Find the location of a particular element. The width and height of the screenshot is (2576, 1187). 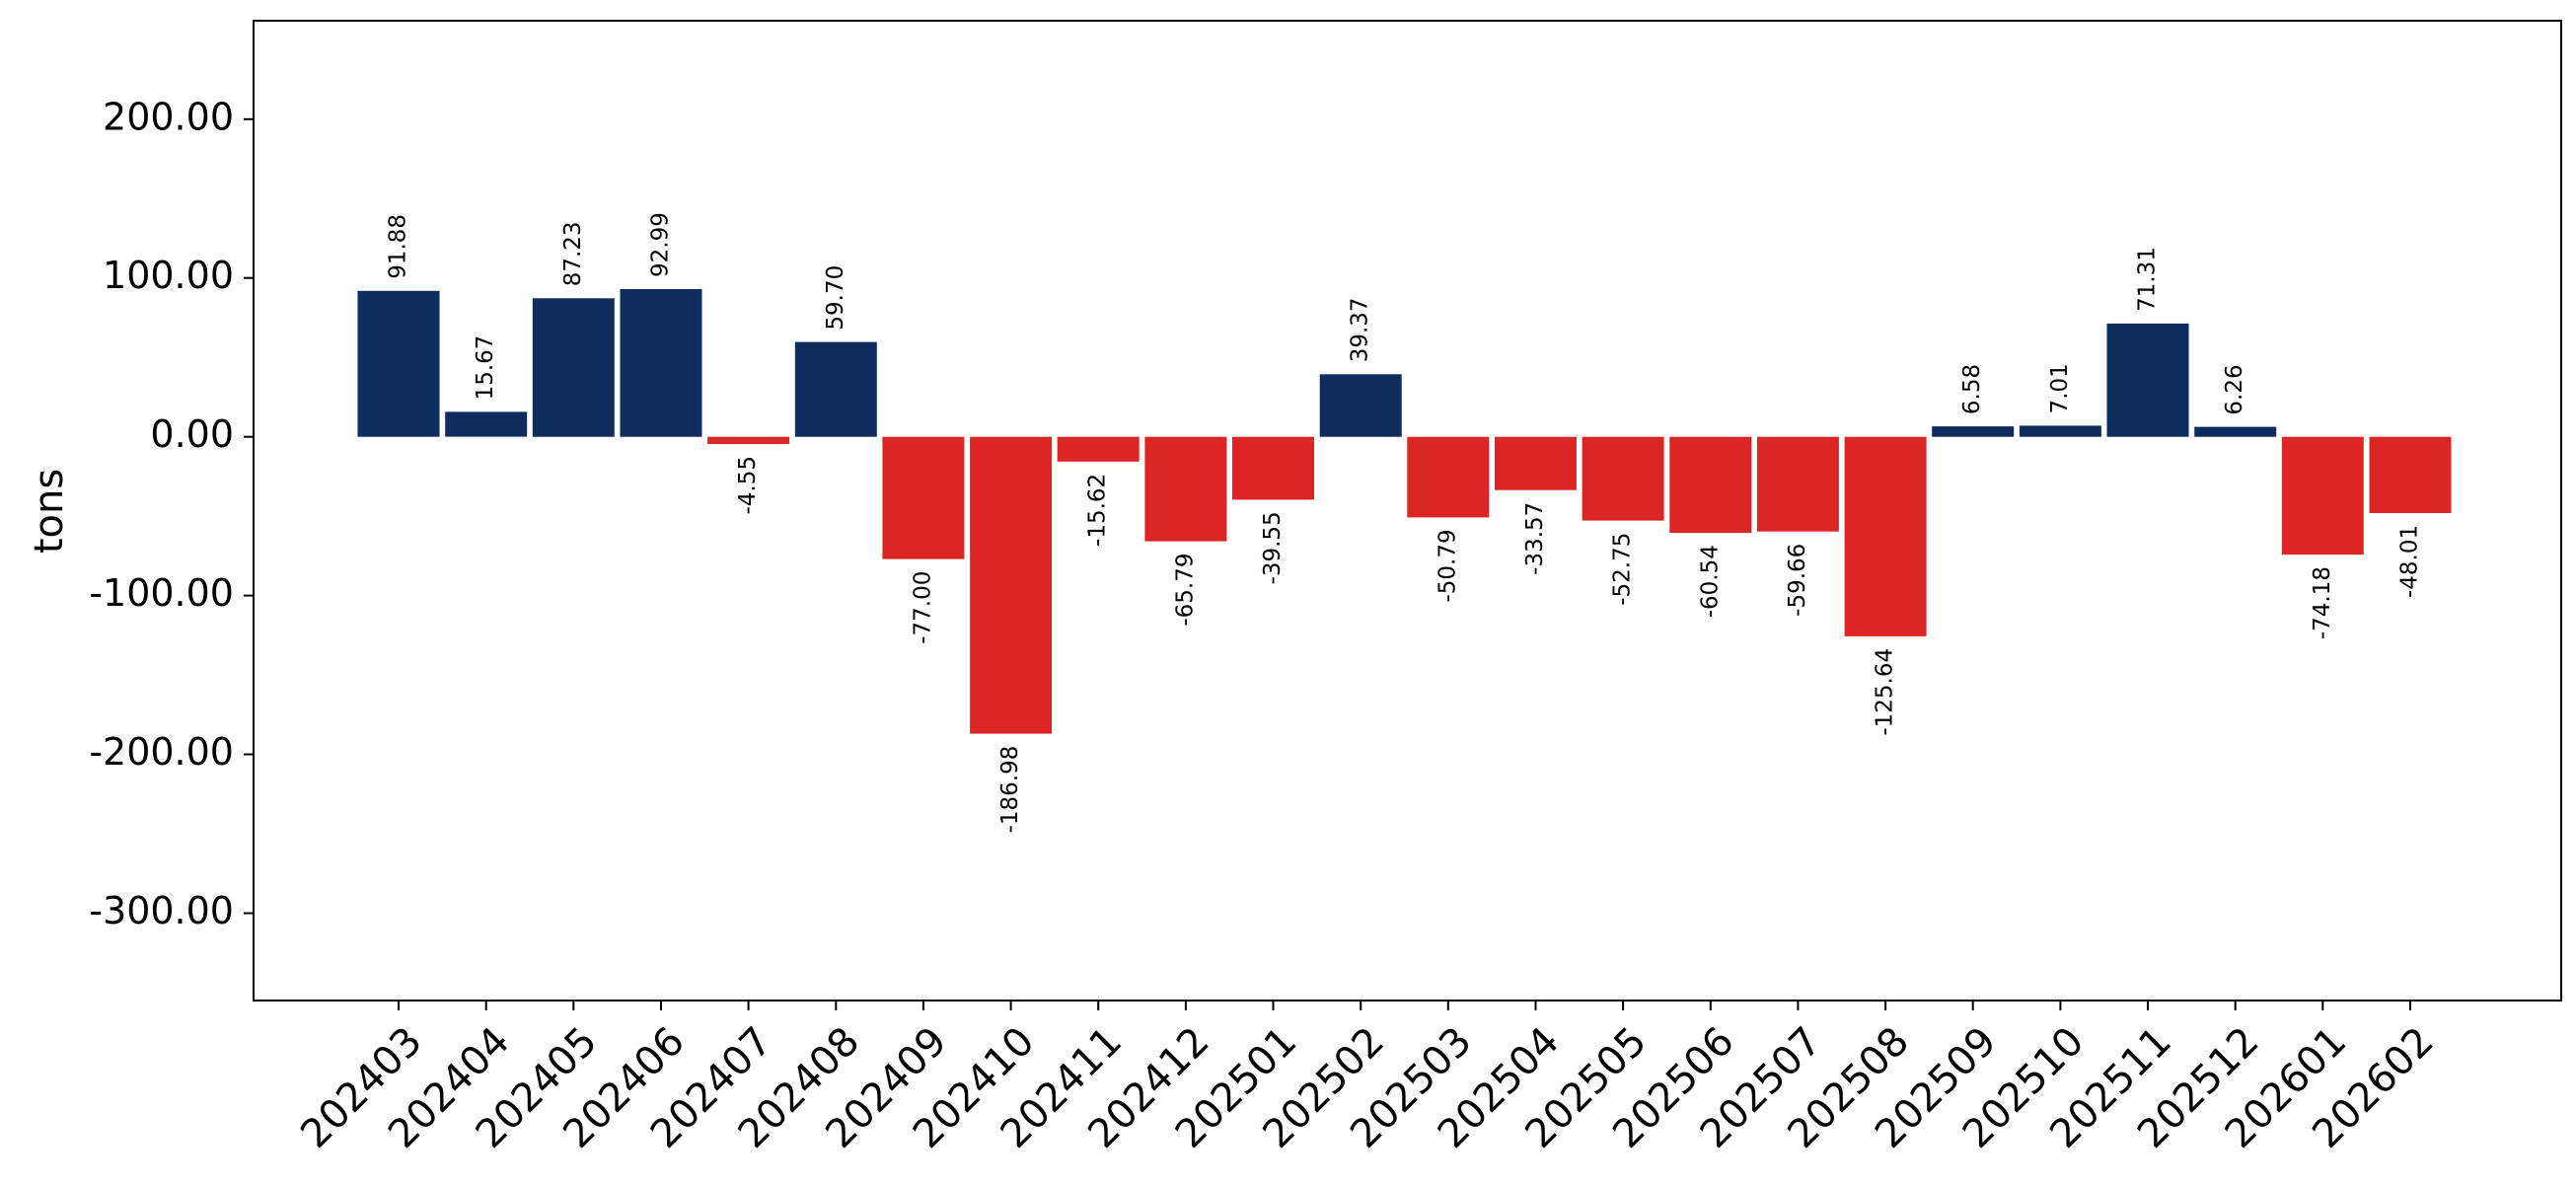

bar-value-label-202412: -65.79 is located at coordinates (1185, 590).